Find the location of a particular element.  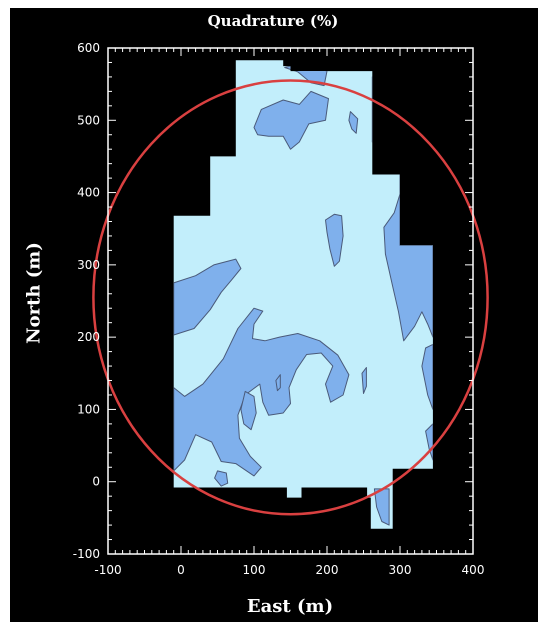

x-tick-label: -100 is located at coordinates (107, 570).